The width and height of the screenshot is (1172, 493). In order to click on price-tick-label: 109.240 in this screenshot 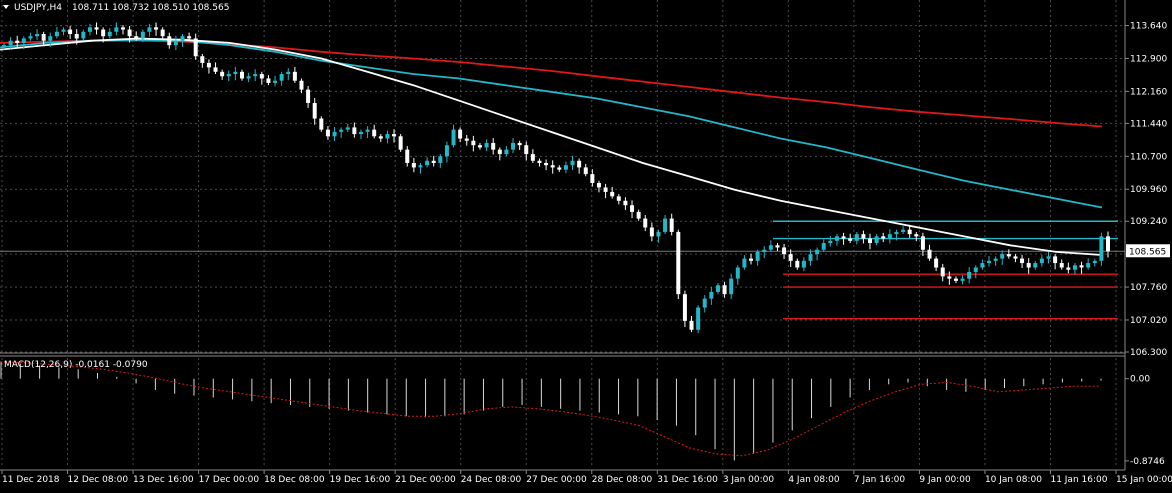, I will do `click(1148, 222)`.